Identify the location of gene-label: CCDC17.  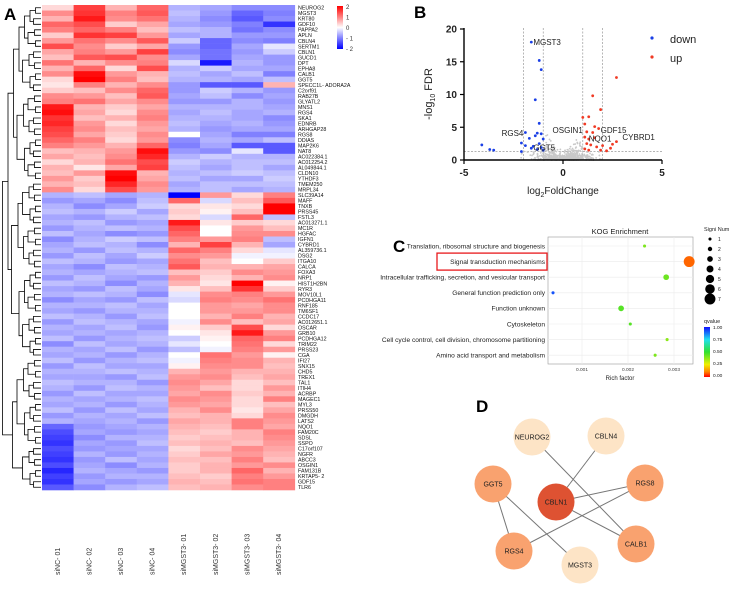
(308, 317).